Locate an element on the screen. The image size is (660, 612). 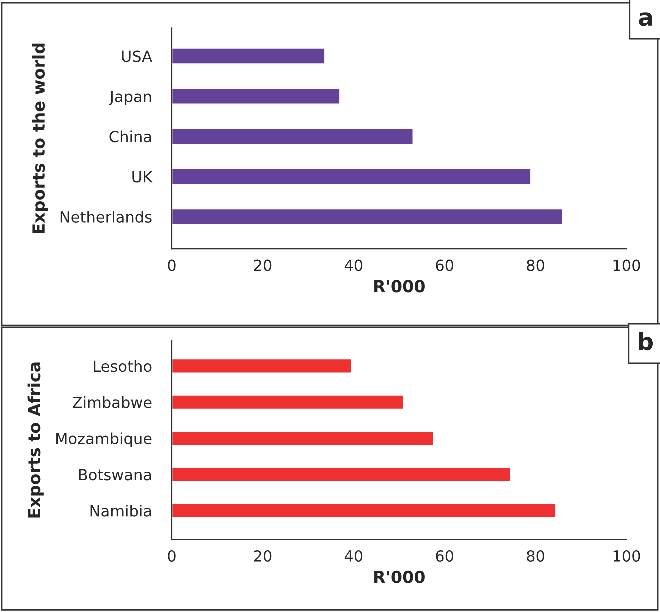
y-tick-label: Botswana is located at coordinates (115, 475).